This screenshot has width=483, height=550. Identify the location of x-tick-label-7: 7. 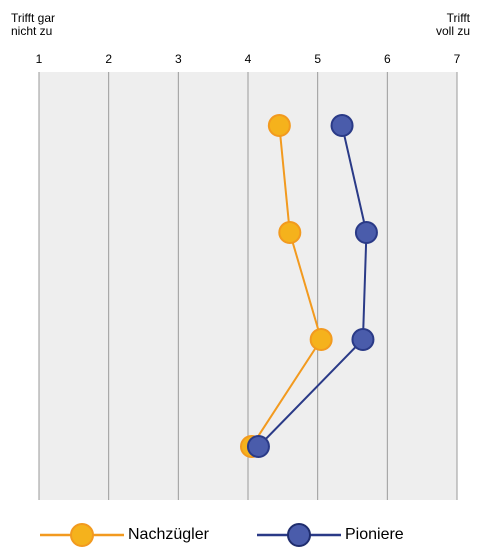
(457, 59).